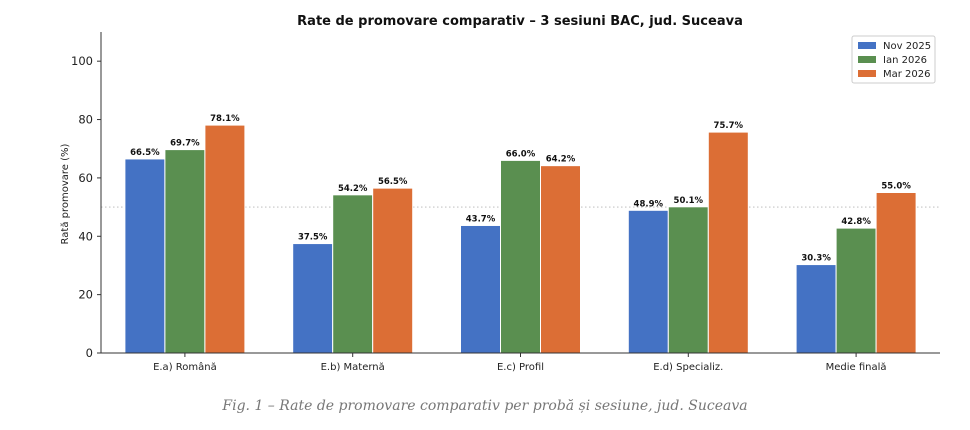 The height and width of the screenshot is (430, 970). I want to click on y-tick-label: 40, so click(85, 236).